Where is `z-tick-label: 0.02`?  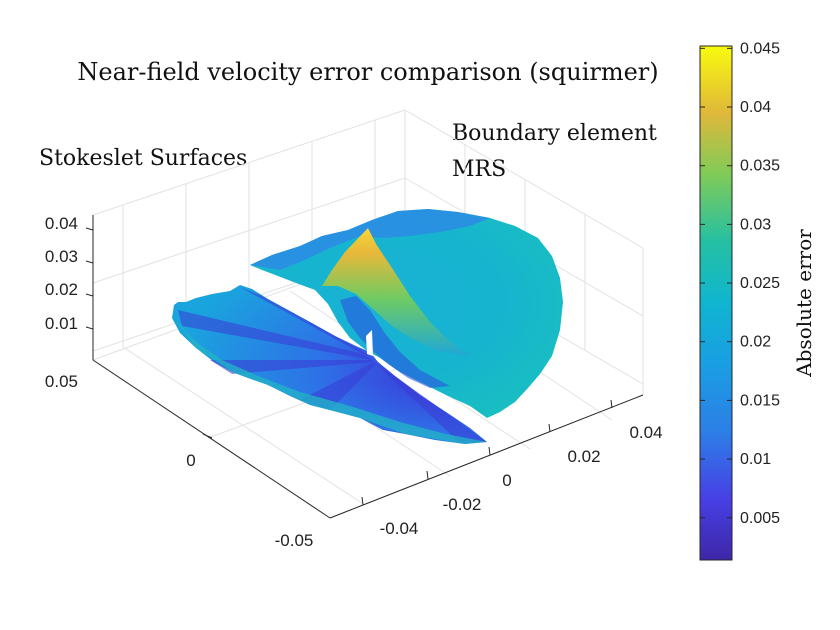
z-tick-label: 0.02 is located at coordinates (61, 289).